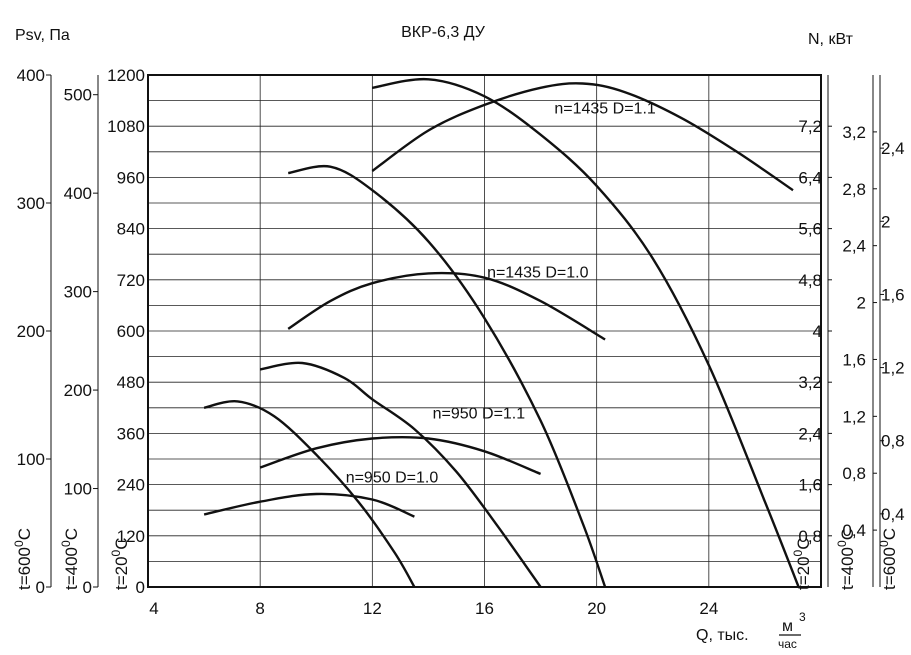  Describe the element at coordinates (722, 635) in the screenshot. I see `x-axis-label-text: Q, тыс.` at that location.